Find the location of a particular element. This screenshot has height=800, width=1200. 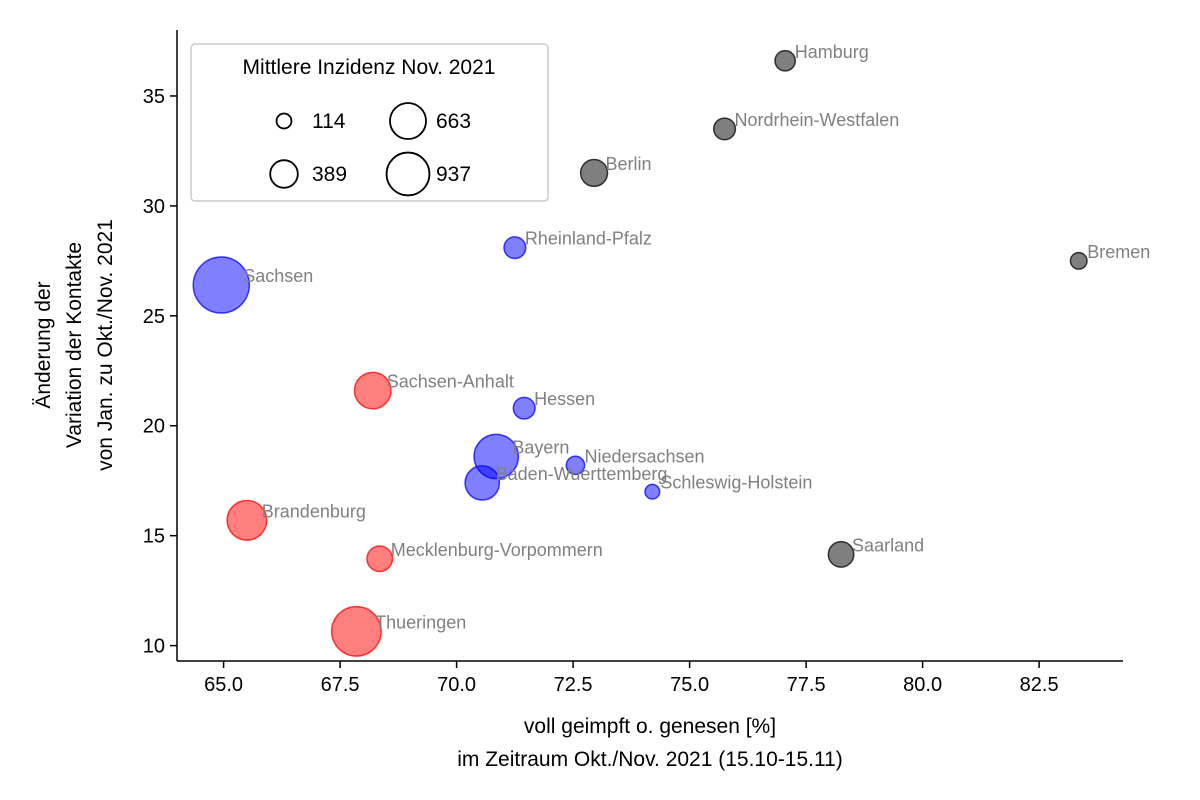

legend: Mittlere Inzidenz Nov. 2021 114 389 663 937 is located at coordinates (369, 122).